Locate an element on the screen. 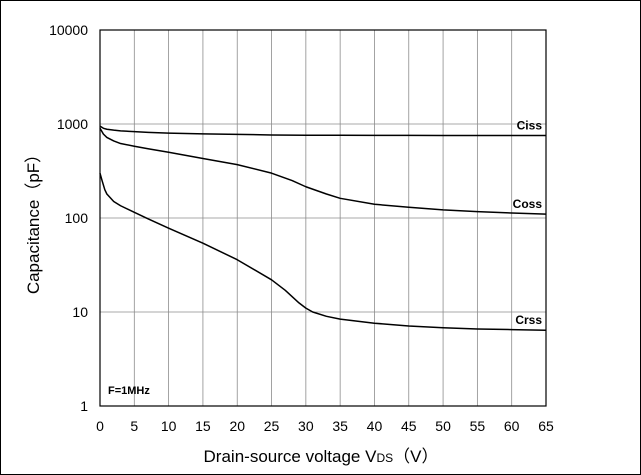 The width and height of the screenshot is (641, 475). x-tick-30: 30 is located at coordinates (306, 426).